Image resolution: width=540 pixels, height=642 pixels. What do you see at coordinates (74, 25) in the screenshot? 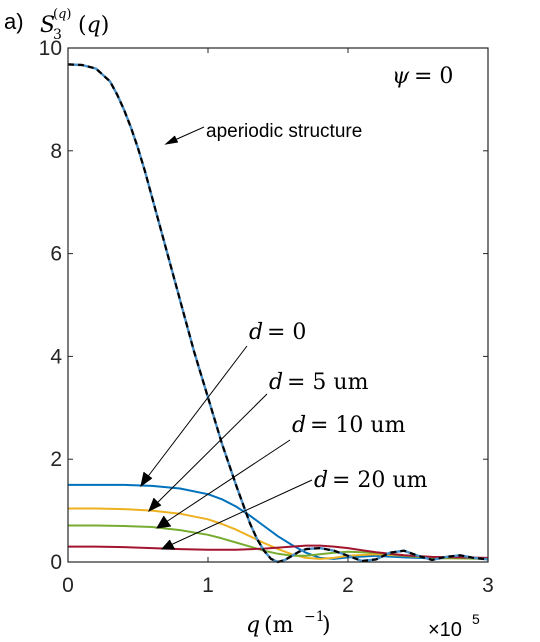
I see `y-axis-label: S 3 (q) (q)` at bounding box center [74, 25].